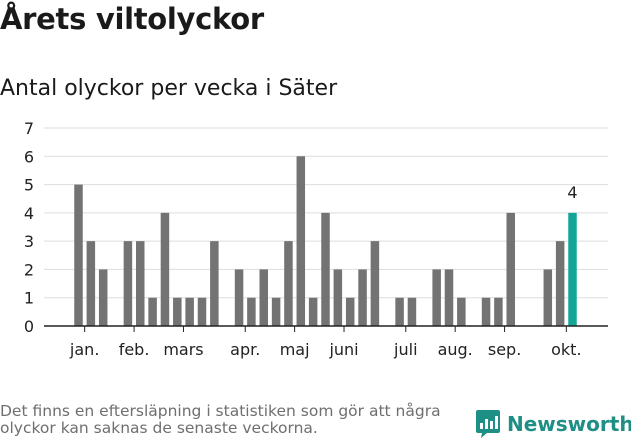  Describe the element at coordinates (245, 349) in the screenshot. I see `x-tick-label: apr.` at that location.